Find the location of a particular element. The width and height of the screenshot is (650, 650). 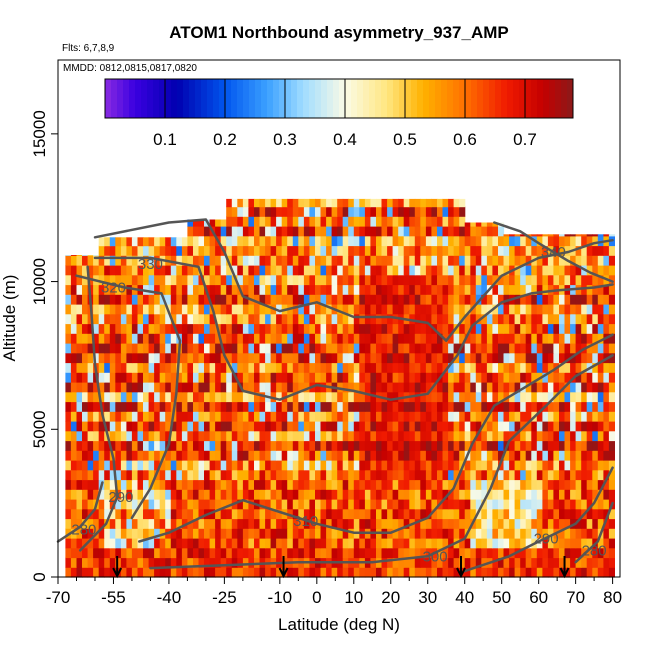

colorbar: 0.1 0.2 0.3 0.4 0.5 0.6 0.7 is located at coordinates (339, 113).